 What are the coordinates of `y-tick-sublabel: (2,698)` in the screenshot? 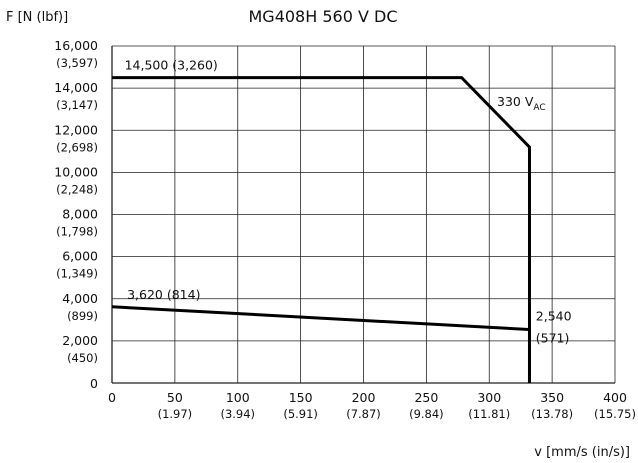 It's located at (77, 147).